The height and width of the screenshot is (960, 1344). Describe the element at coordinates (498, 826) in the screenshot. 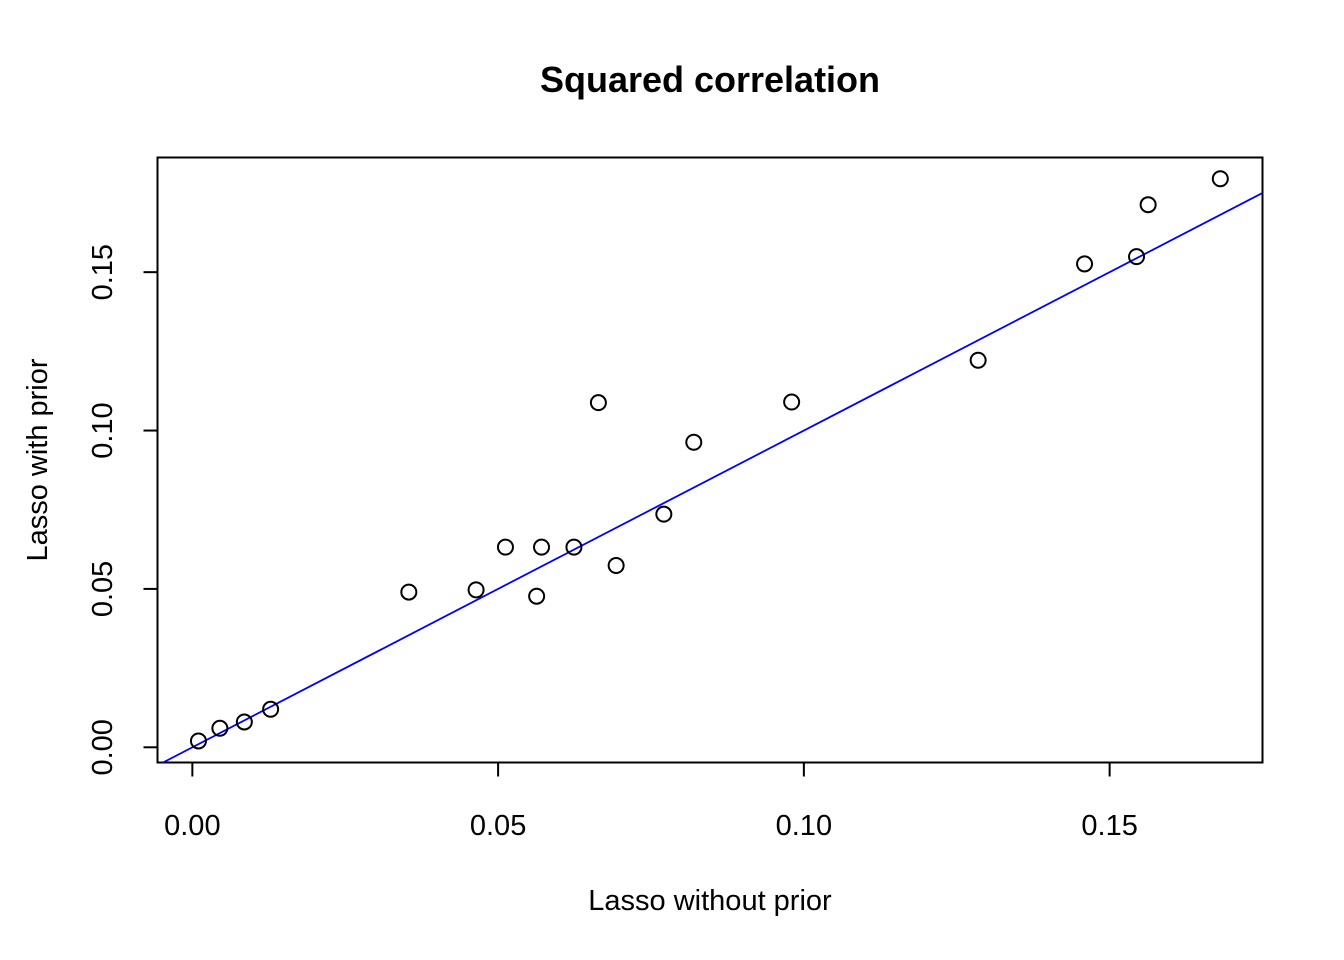

I see `x-tick-label: 0.05` at that location.